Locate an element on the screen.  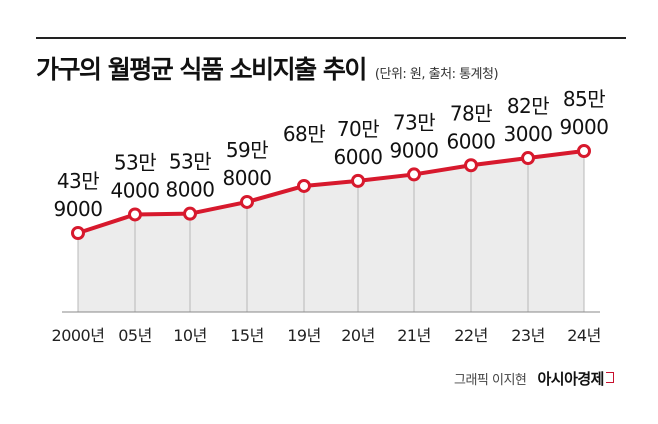
data-label-man: 73만 is located at coordinates (414, 122).